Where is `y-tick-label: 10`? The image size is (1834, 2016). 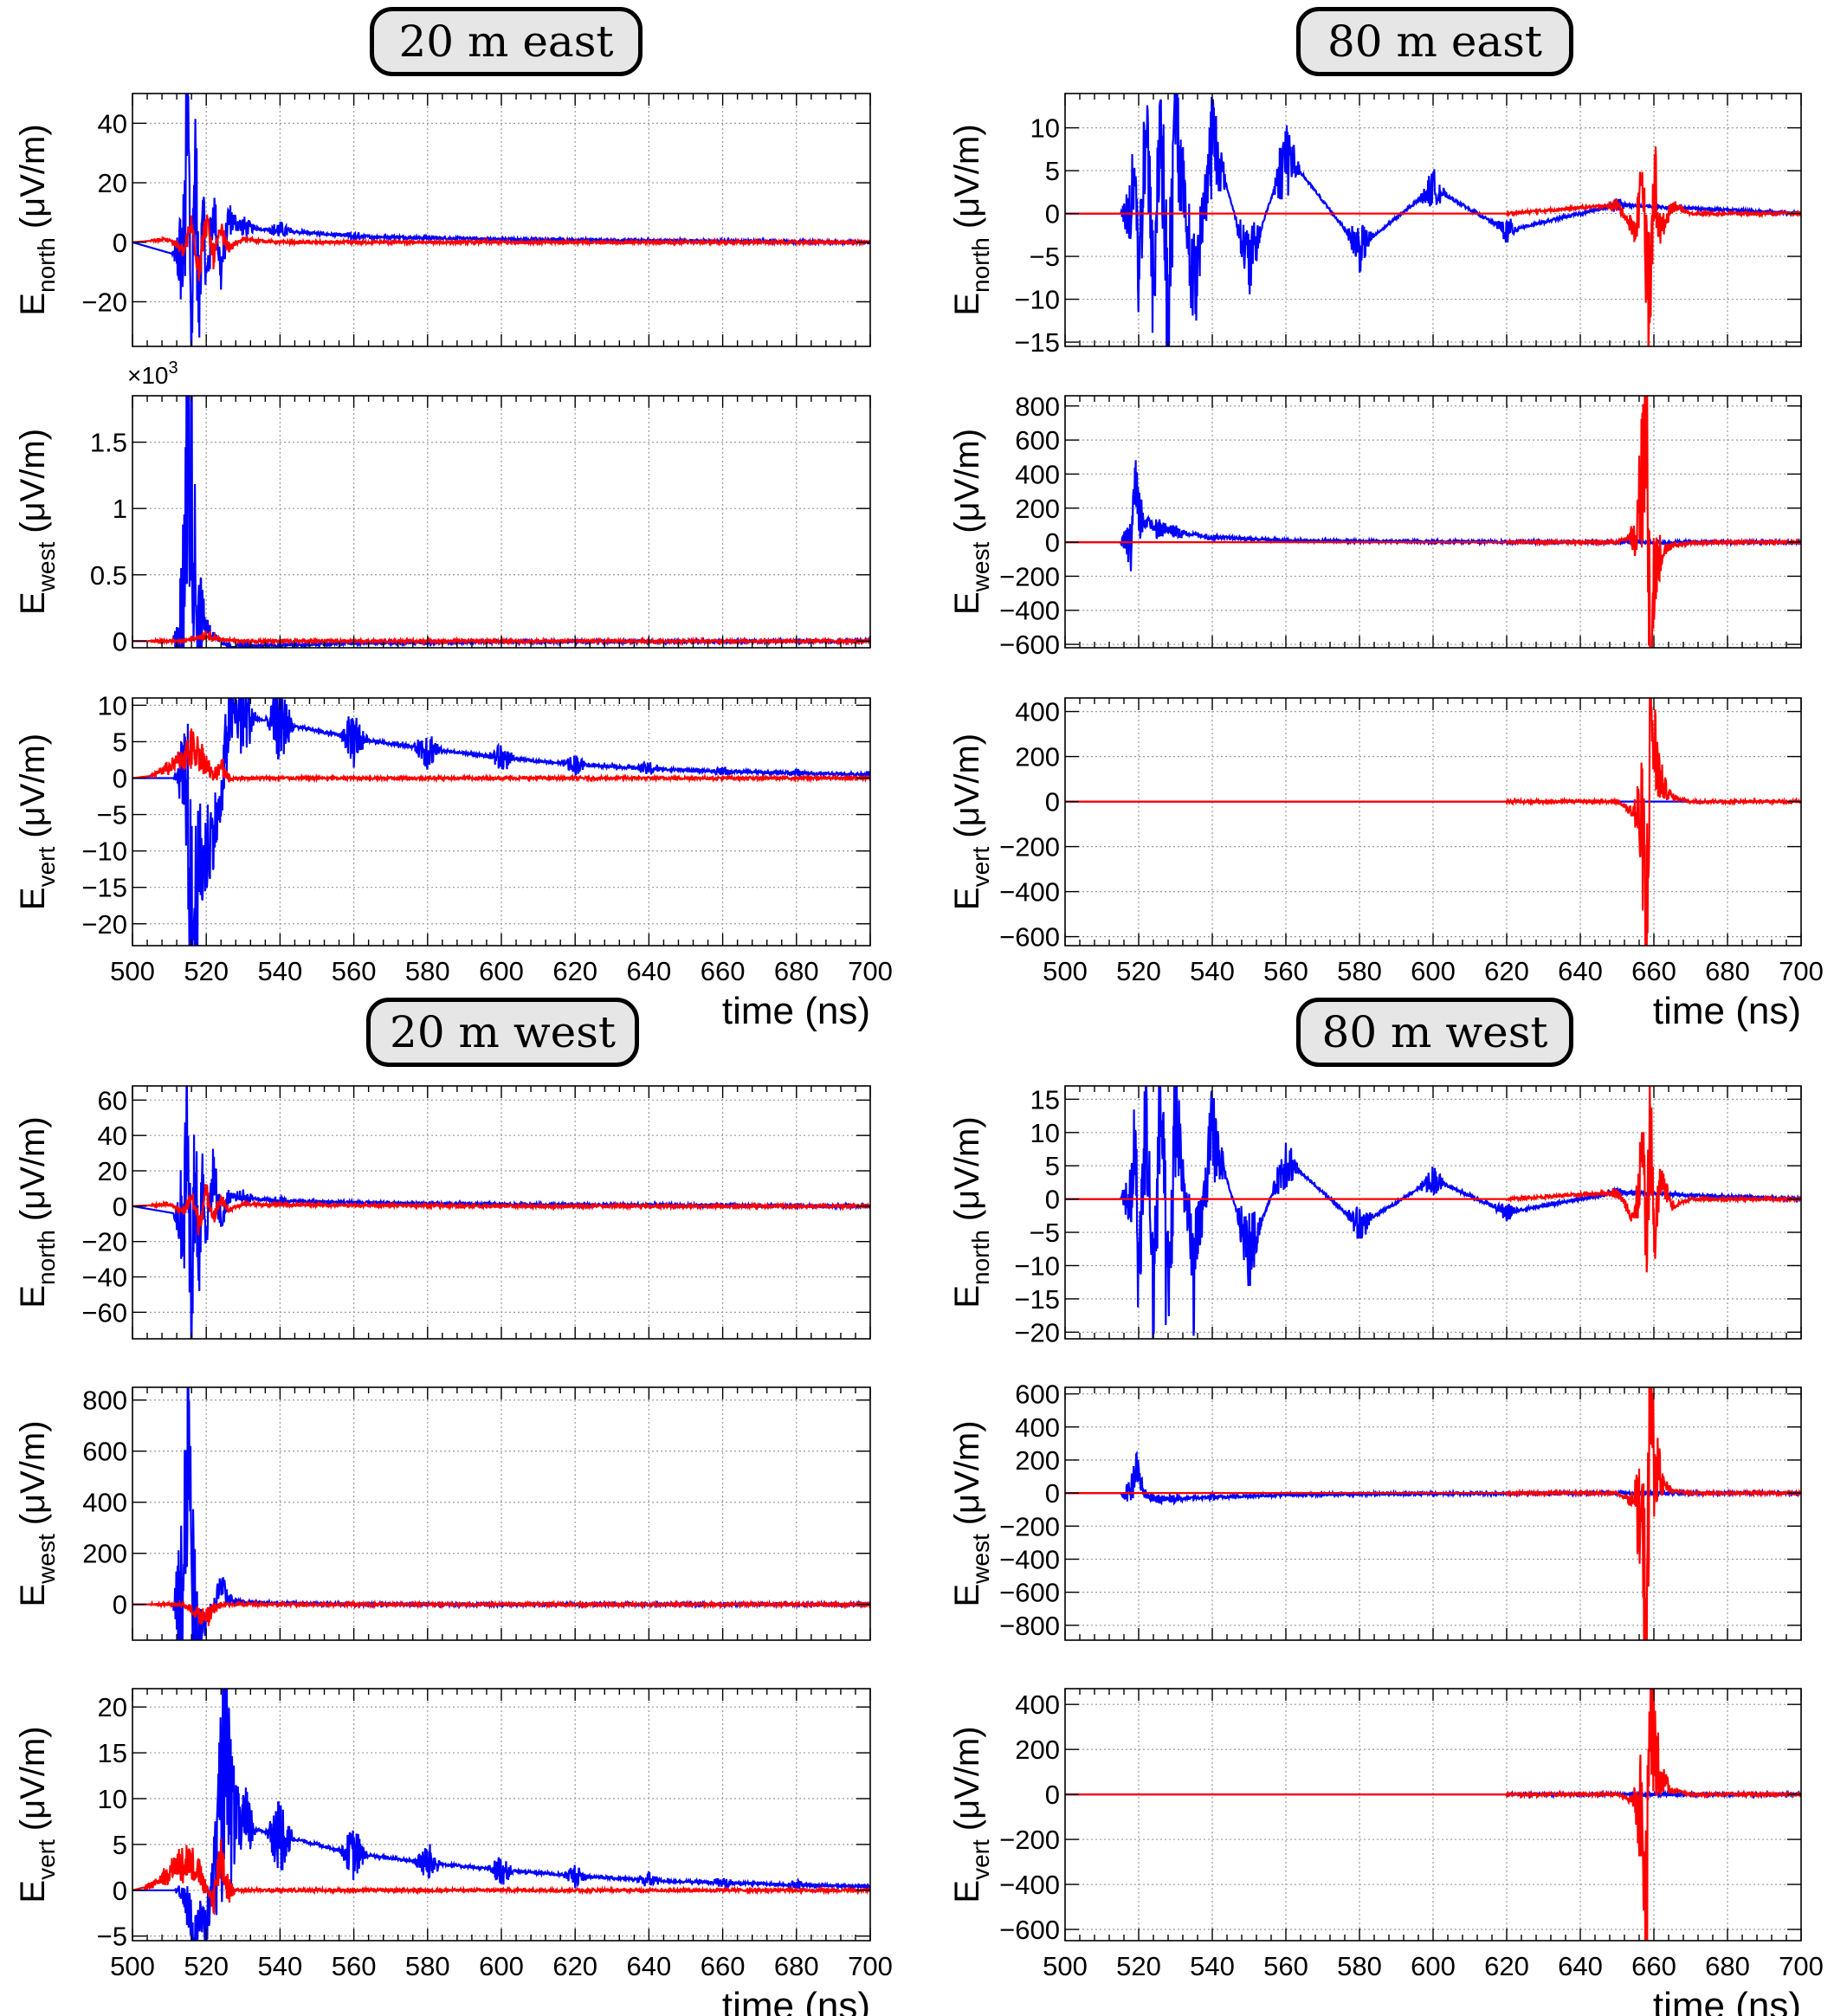 y-tick-label: 10 is located at coordinates (112, 1799).